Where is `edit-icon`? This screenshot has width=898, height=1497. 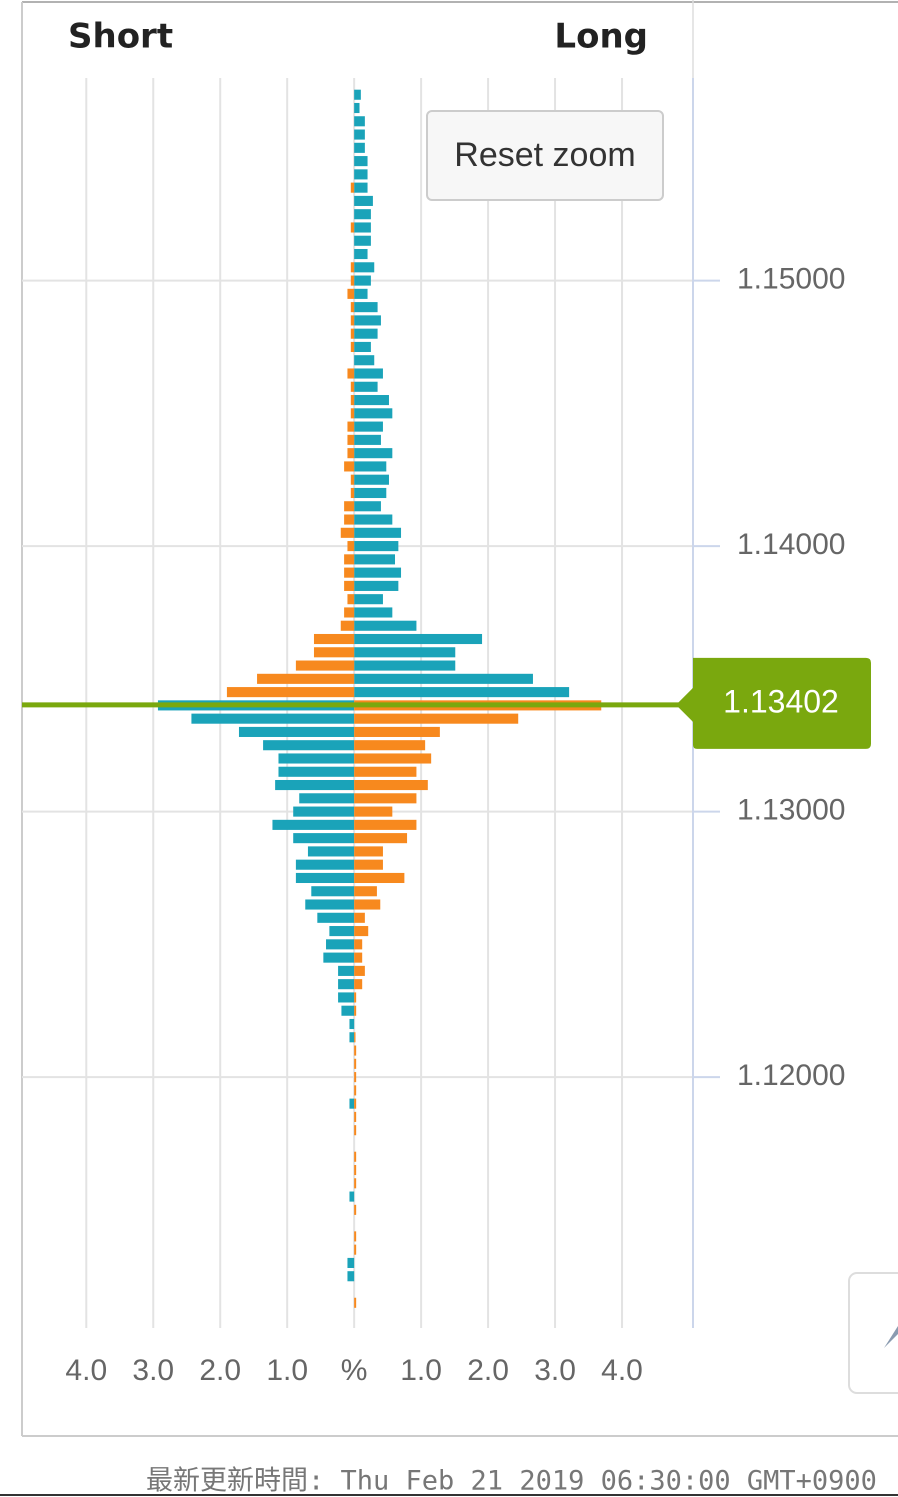
edit-icon is located at coordinates (891, 1337).